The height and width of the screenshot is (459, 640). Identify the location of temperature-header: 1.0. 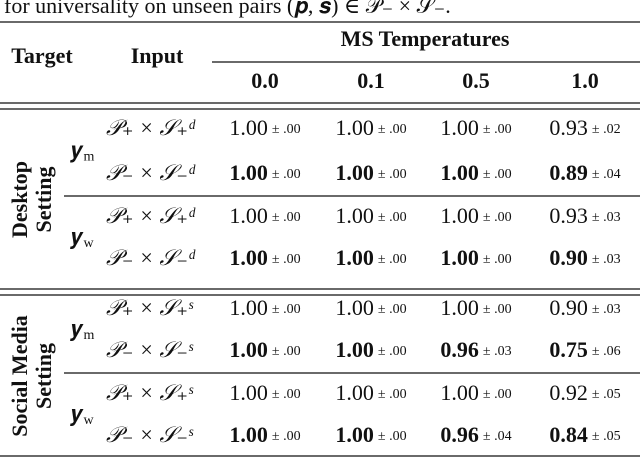
(585, 80).